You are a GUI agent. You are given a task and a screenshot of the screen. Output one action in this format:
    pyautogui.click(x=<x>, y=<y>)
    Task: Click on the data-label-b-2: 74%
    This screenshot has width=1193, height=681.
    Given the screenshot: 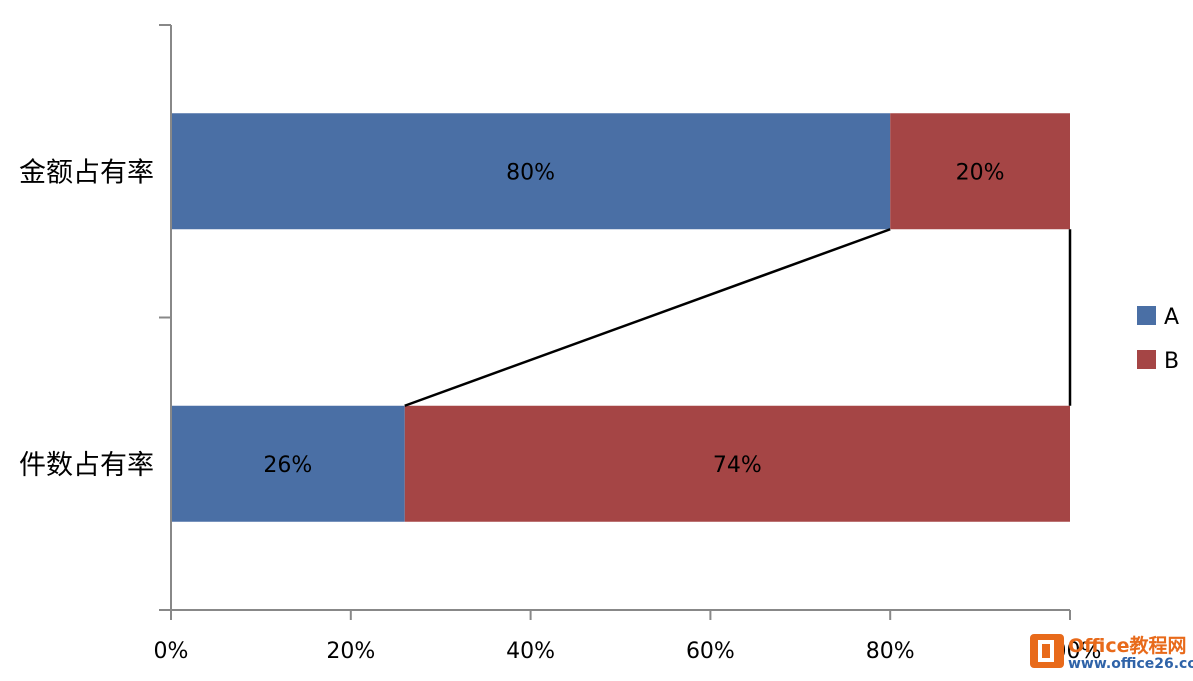 What is the action you would take?
    pyautogui.click(x=737, y=465)
    